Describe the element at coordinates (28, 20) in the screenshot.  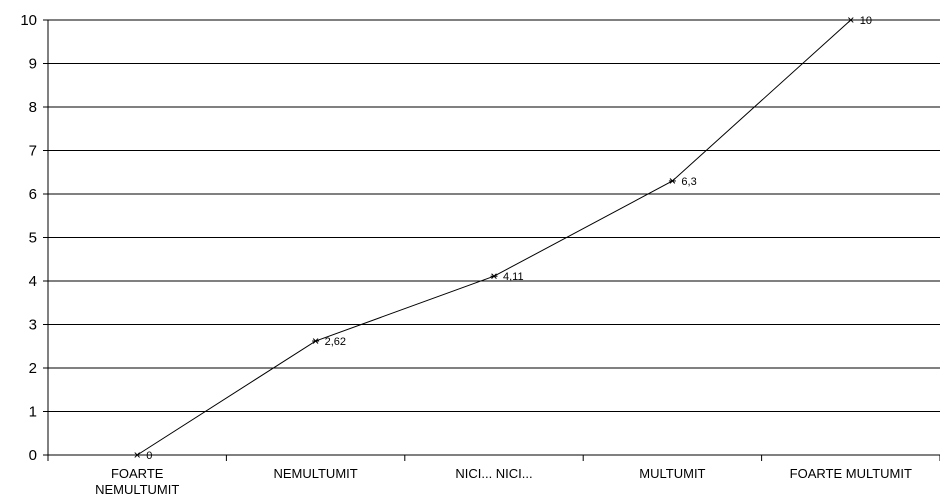
I see `y-tick-label: 10` at that location.